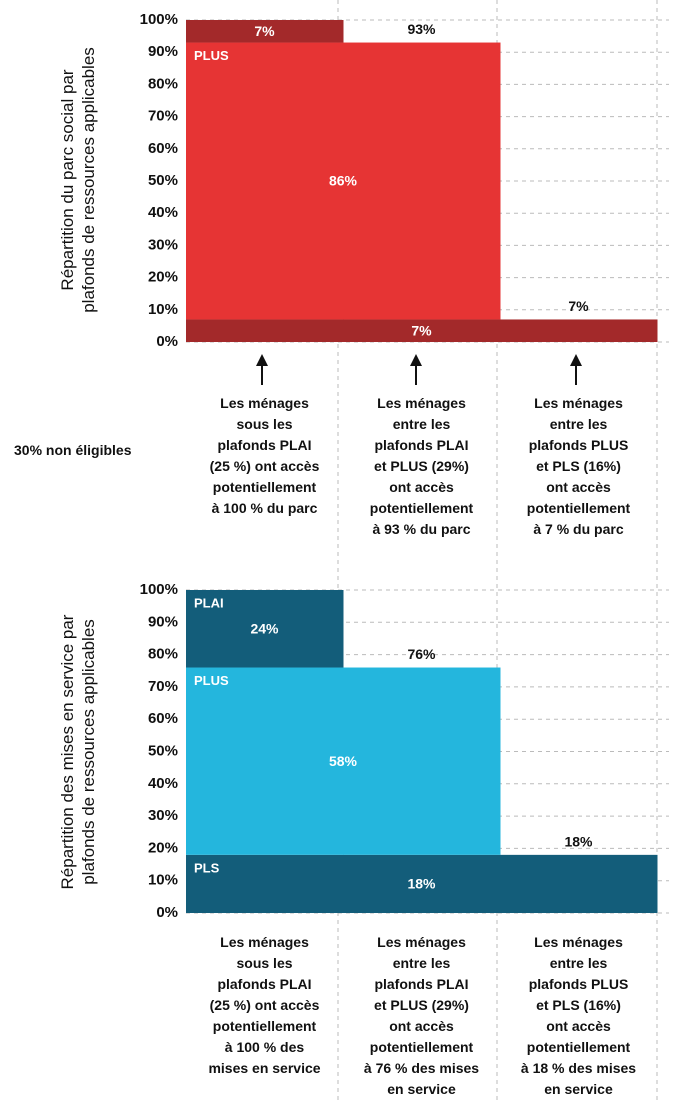 The image size is (674, 1103). What do you see at coordinates (421, 654) in the screenshot?
I see `total-label: 76%` at bounding box center [421, 654].